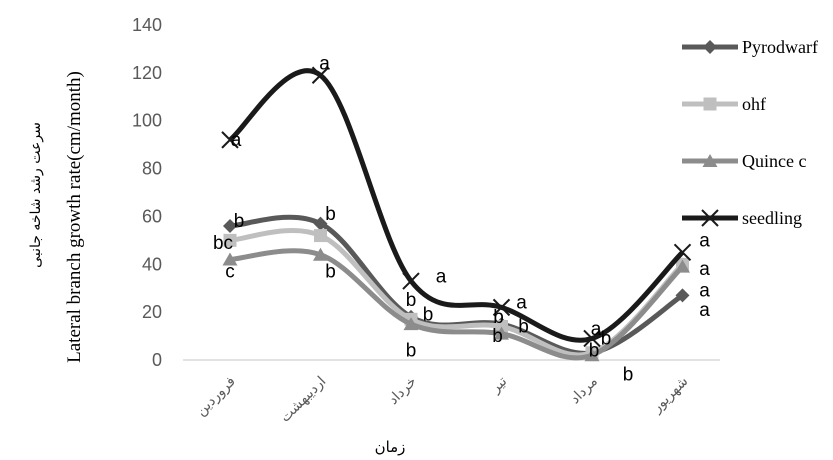  I want to click on x-tick-label: اردیبهشت, so click(303, 400).